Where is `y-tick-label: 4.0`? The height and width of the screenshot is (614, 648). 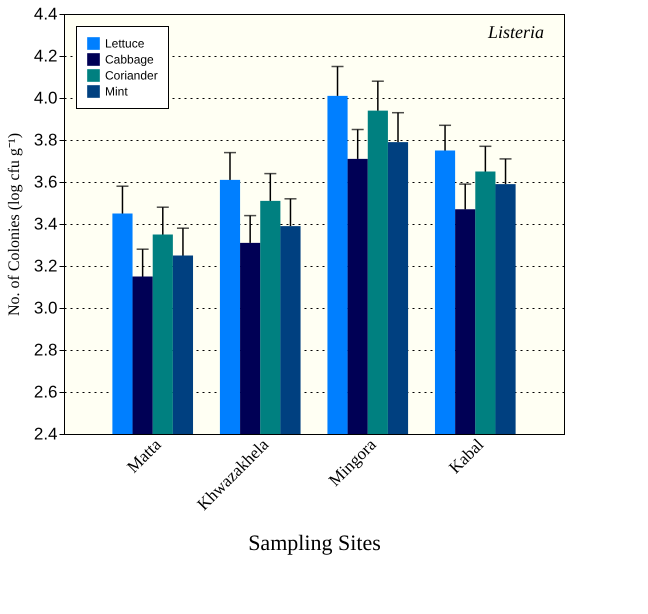 y-tick-label: 4.0 is located at coordinates (46, 98).